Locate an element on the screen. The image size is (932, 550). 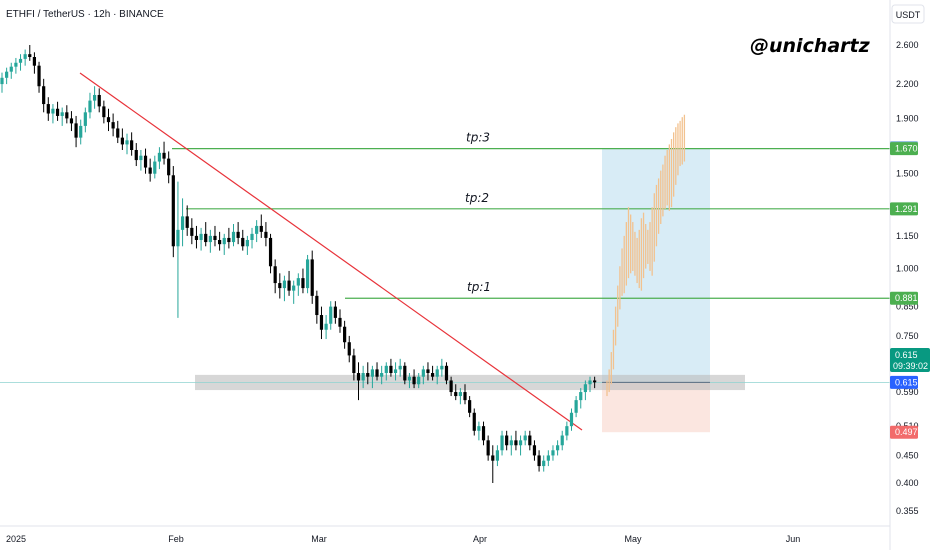
tp-label: tp:1 is located at coordinates (479, 287).